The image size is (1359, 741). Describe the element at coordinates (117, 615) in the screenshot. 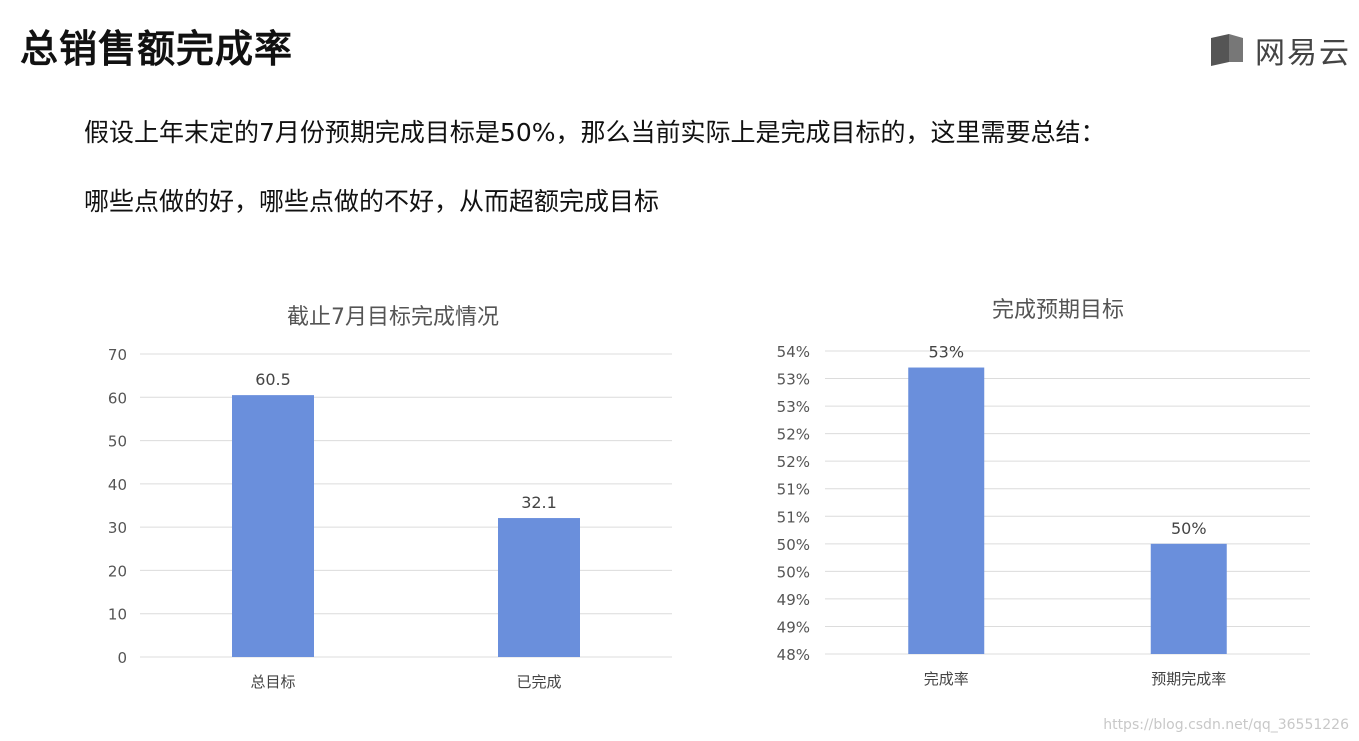

I see `y-tick-label: 10` at that location.